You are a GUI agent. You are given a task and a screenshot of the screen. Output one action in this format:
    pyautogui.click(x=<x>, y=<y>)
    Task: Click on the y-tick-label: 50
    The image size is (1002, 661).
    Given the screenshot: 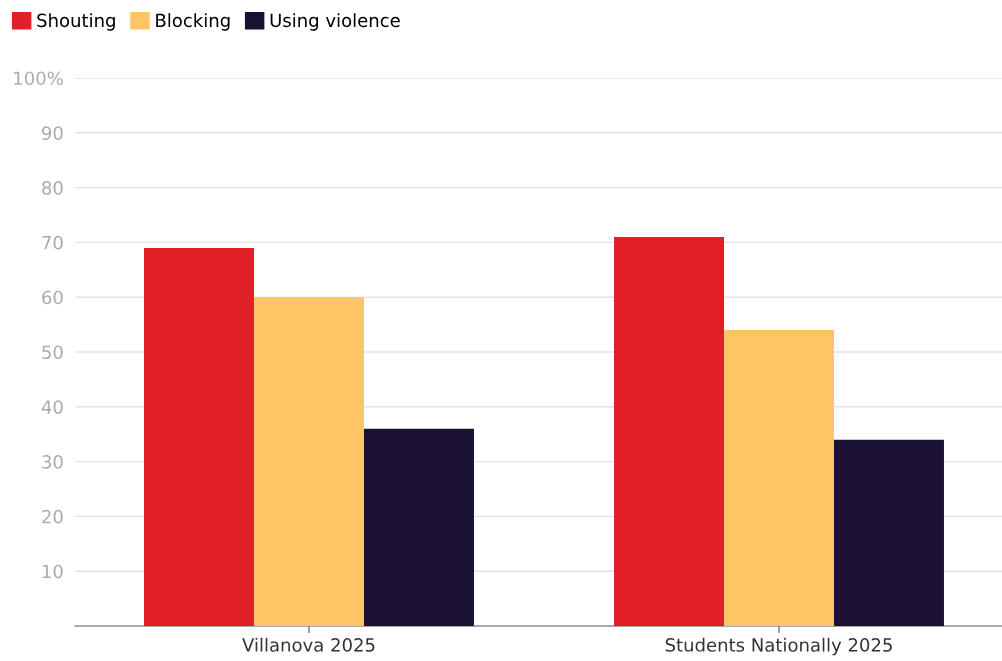 What is the action you would take?
    pyautogui.click(x=52, y=352)
    